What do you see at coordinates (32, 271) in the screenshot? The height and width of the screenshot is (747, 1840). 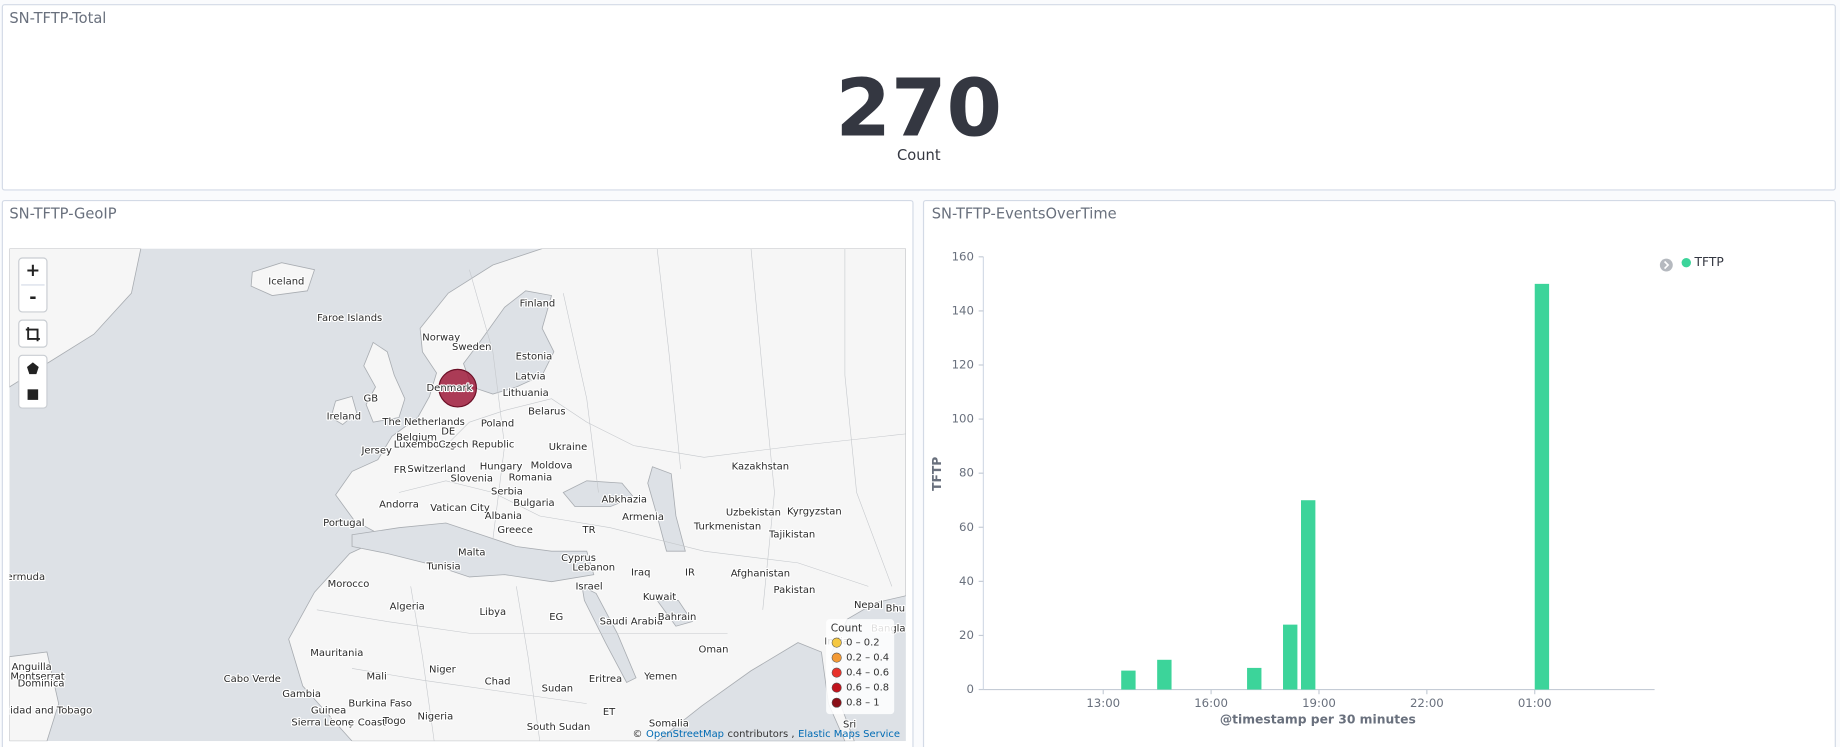 I see `zoom-in: +` at bounding box center [32, 271].